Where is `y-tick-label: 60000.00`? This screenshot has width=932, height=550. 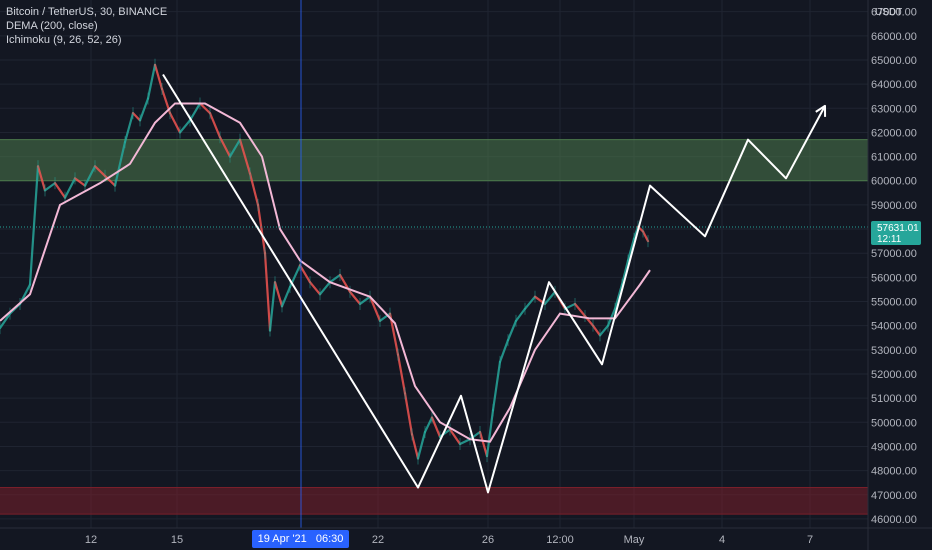 y-tick-label: 60000.00 is located at coordinates (894, 182).